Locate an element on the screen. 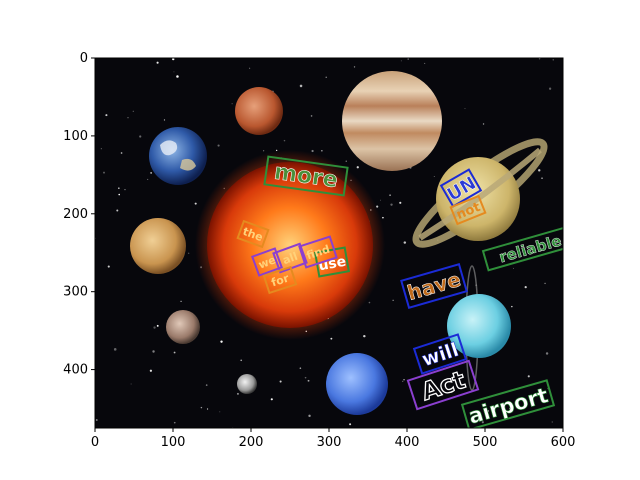  word-purple-2-text: all is located at coordinates (290, 258).